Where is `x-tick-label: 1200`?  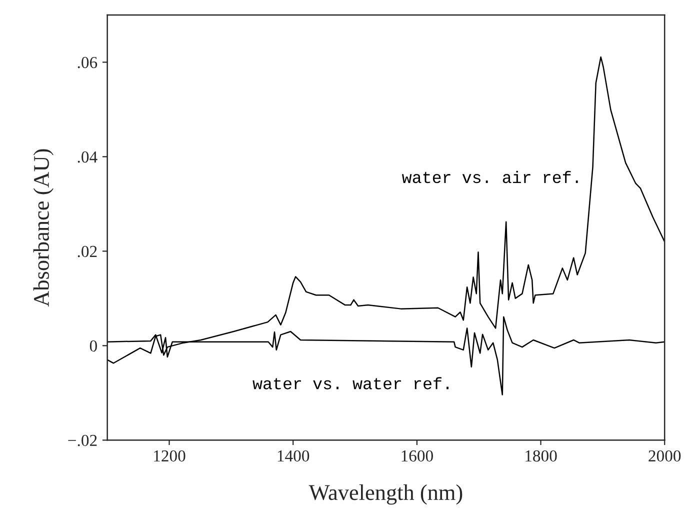 x-tick-label: 1200 is located at coordinates (170, 456).